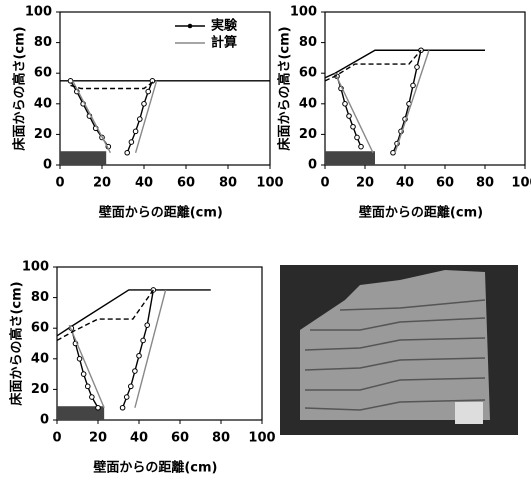 The height and width of the screenshot is (481, 531). I want to click on legend-label: 計算, so click(224, 43).